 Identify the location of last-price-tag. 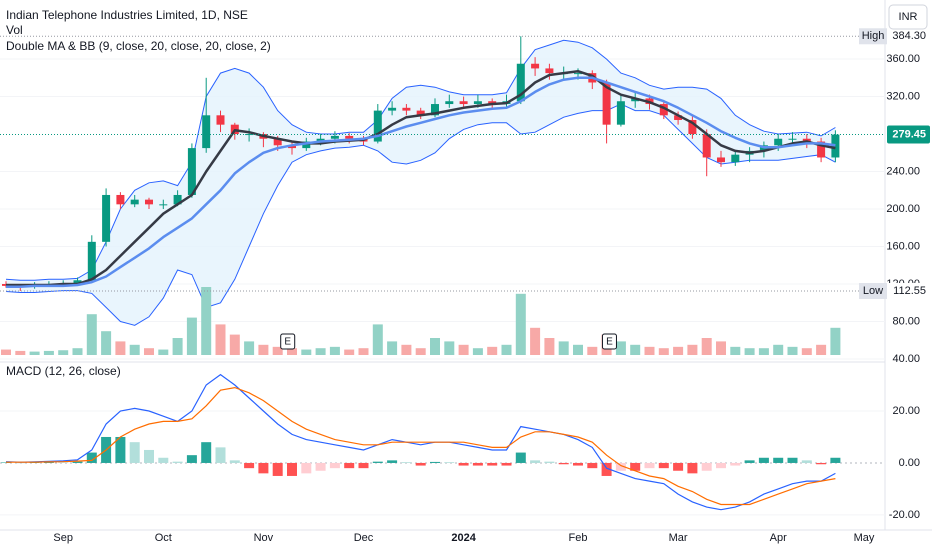
(908, 134).